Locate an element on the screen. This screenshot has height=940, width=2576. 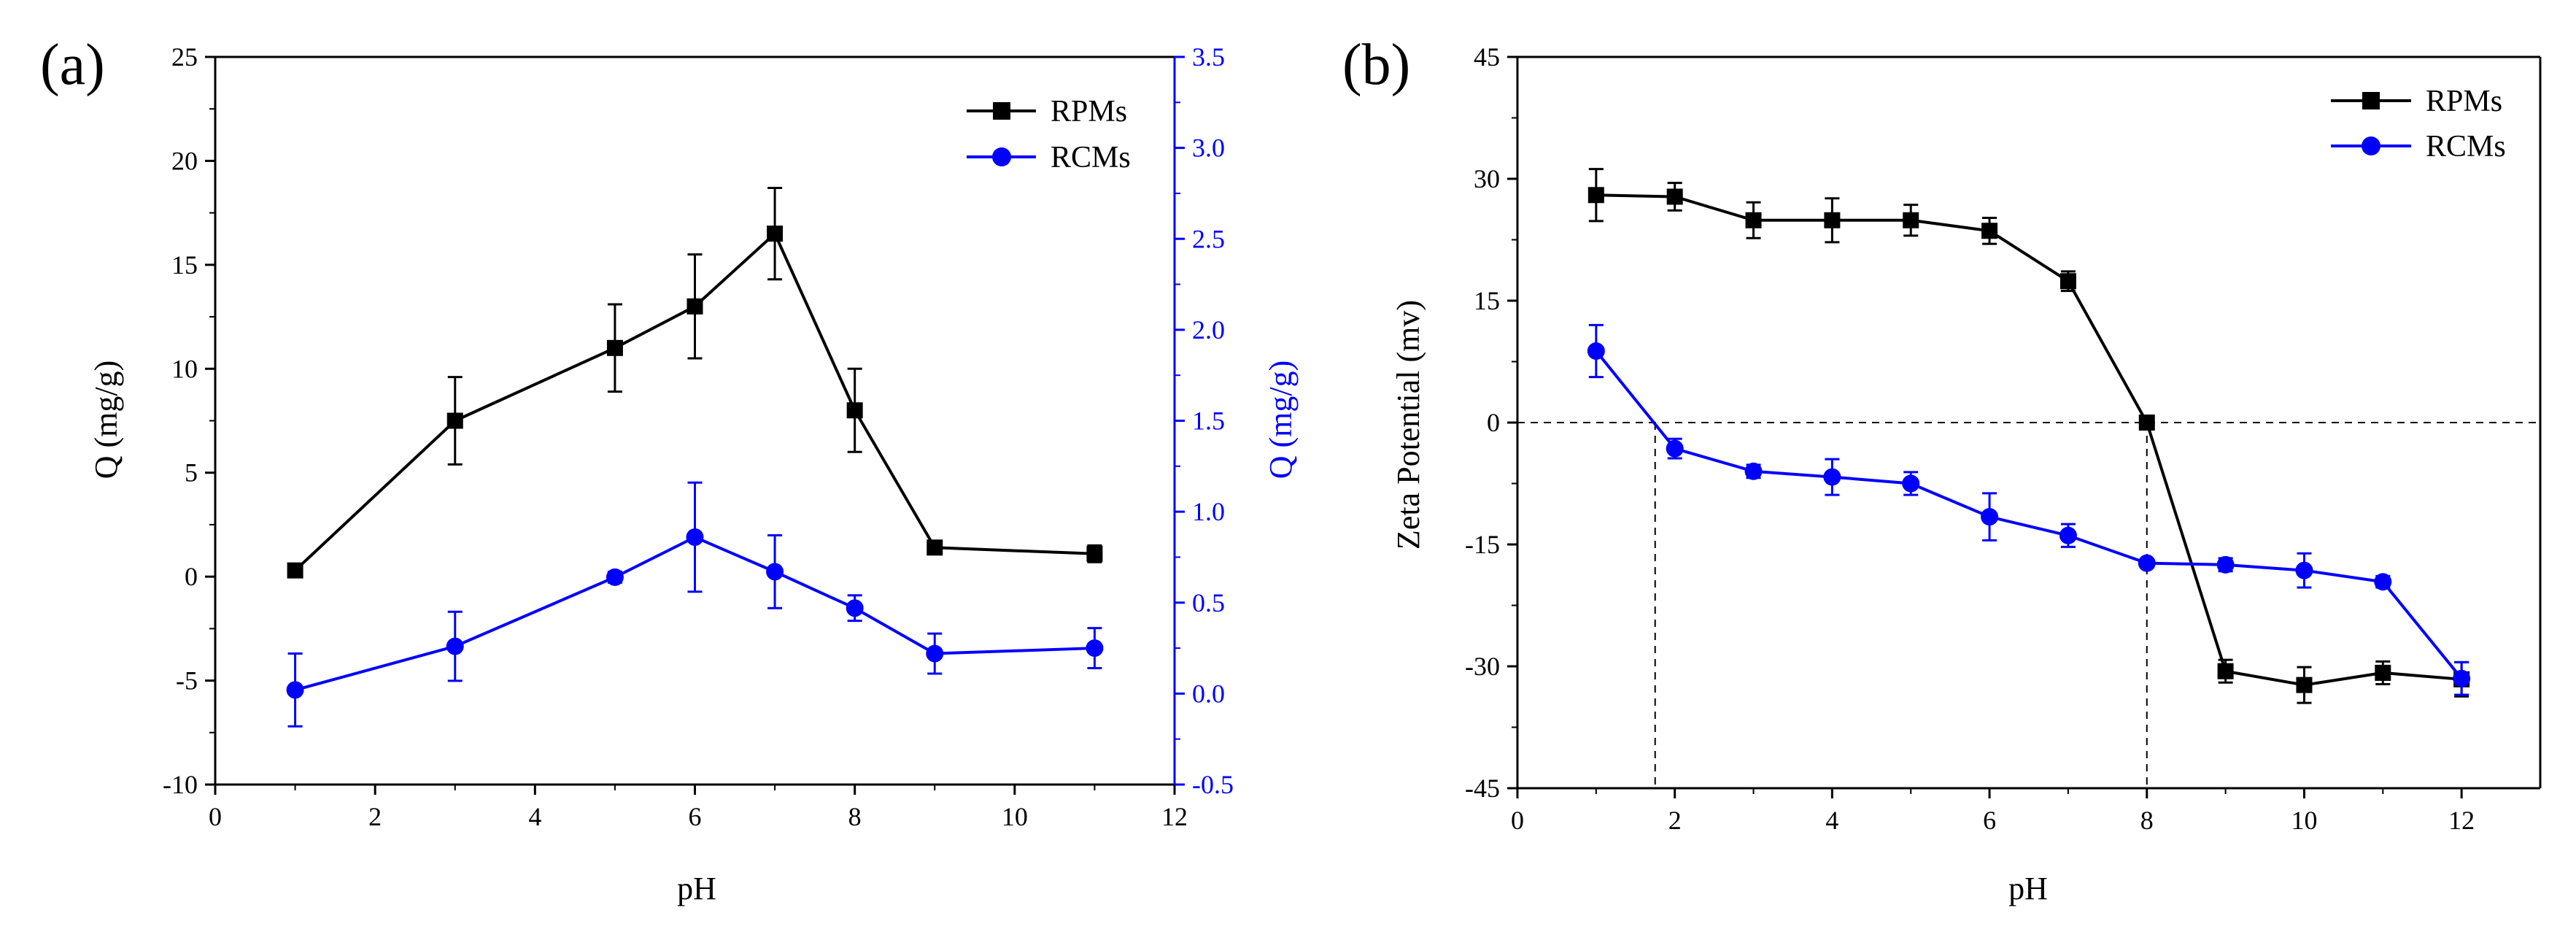
a-x-tick-label: 10 is located at coordinates (1015, 816).